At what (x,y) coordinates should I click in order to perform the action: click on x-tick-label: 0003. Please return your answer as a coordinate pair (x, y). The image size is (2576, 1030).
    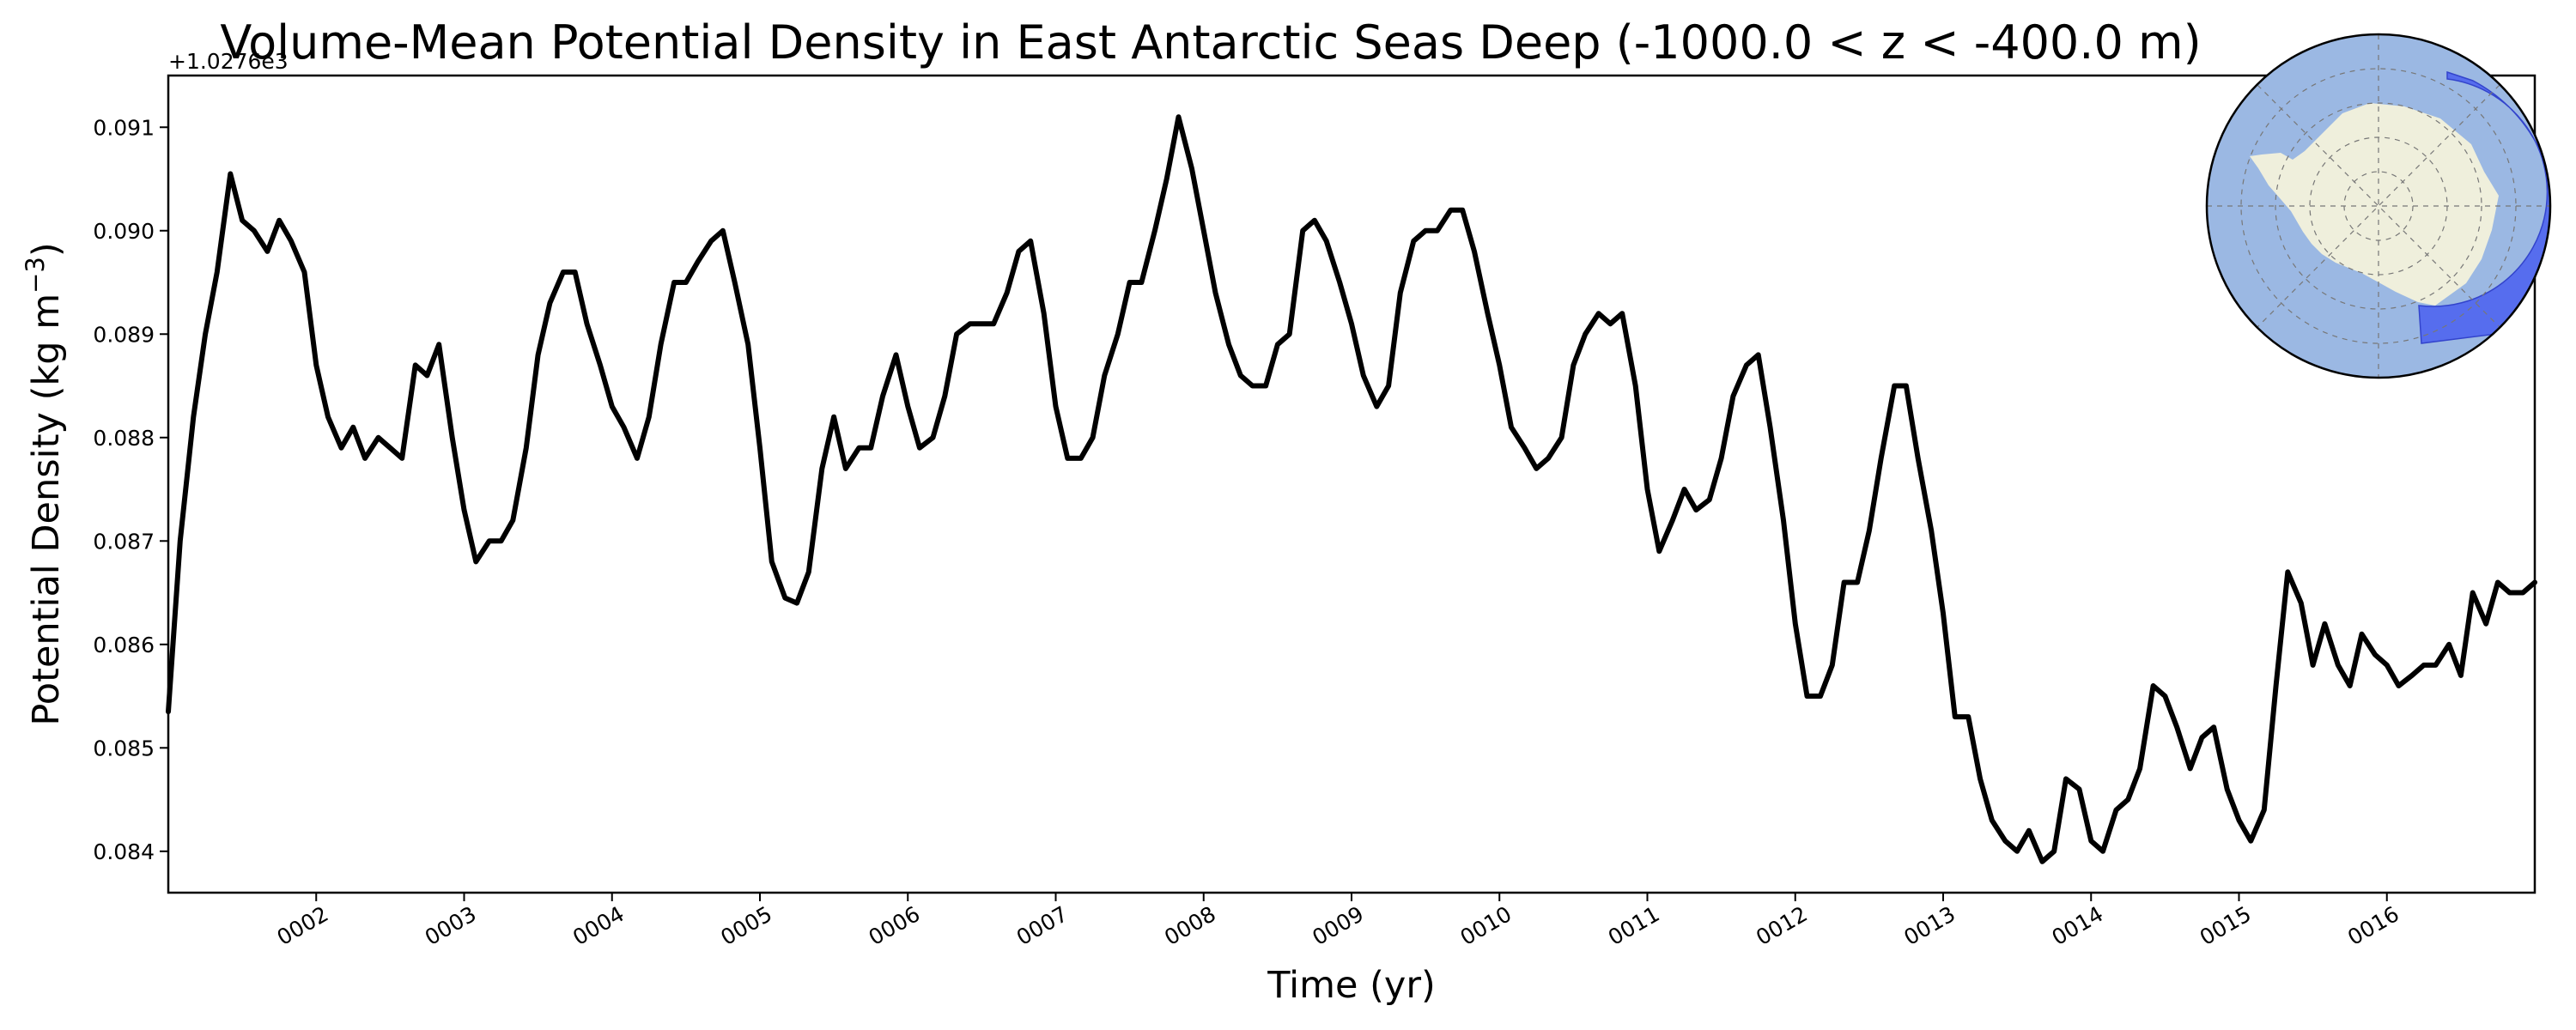
    Looking at the image, I should click on (451, 925).